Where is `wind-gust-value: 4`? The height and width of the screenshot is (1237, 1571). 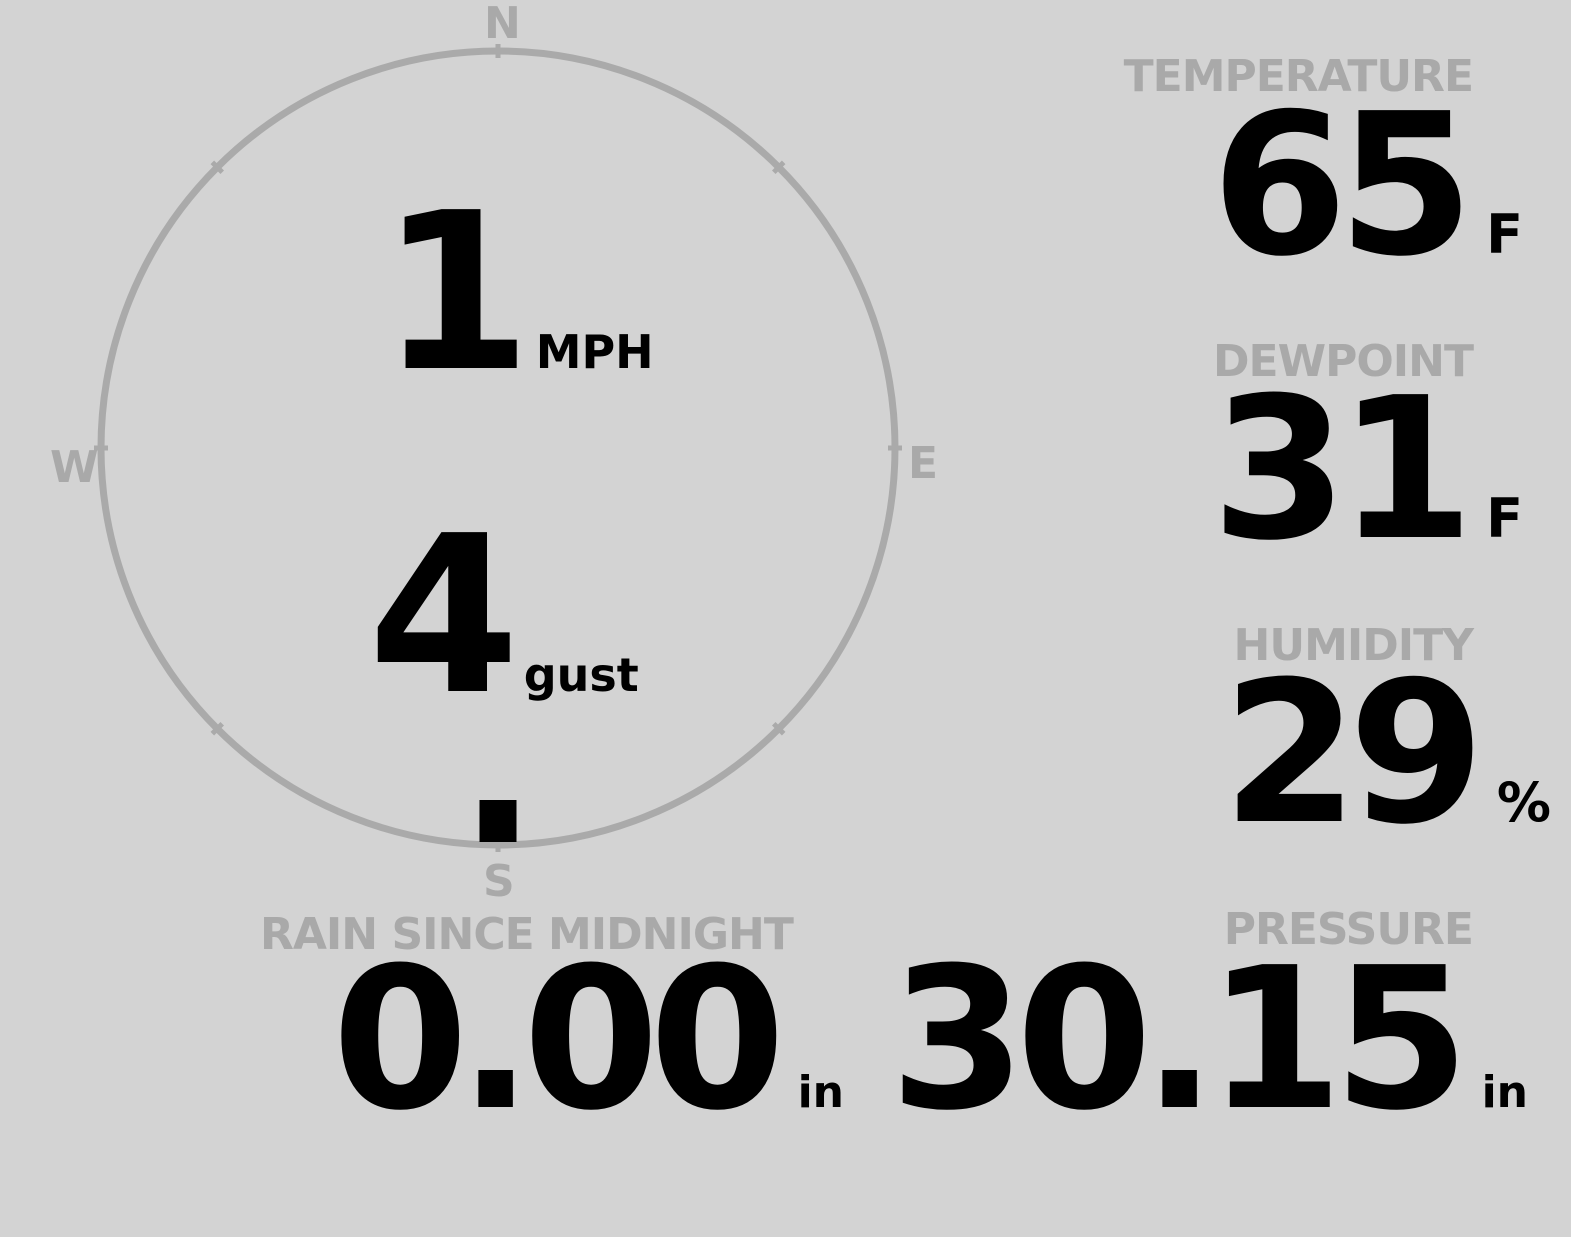
wind-gust-value: 4 is located at coordinates (444, 616).